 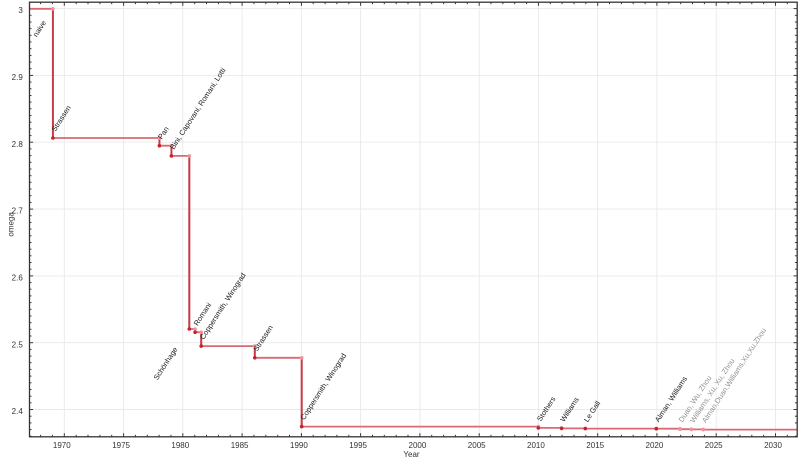 What do you see at coordinates (18, 411) in the screenshot?
I see `svg-text: 2.4` at bounding box center [18, 411].